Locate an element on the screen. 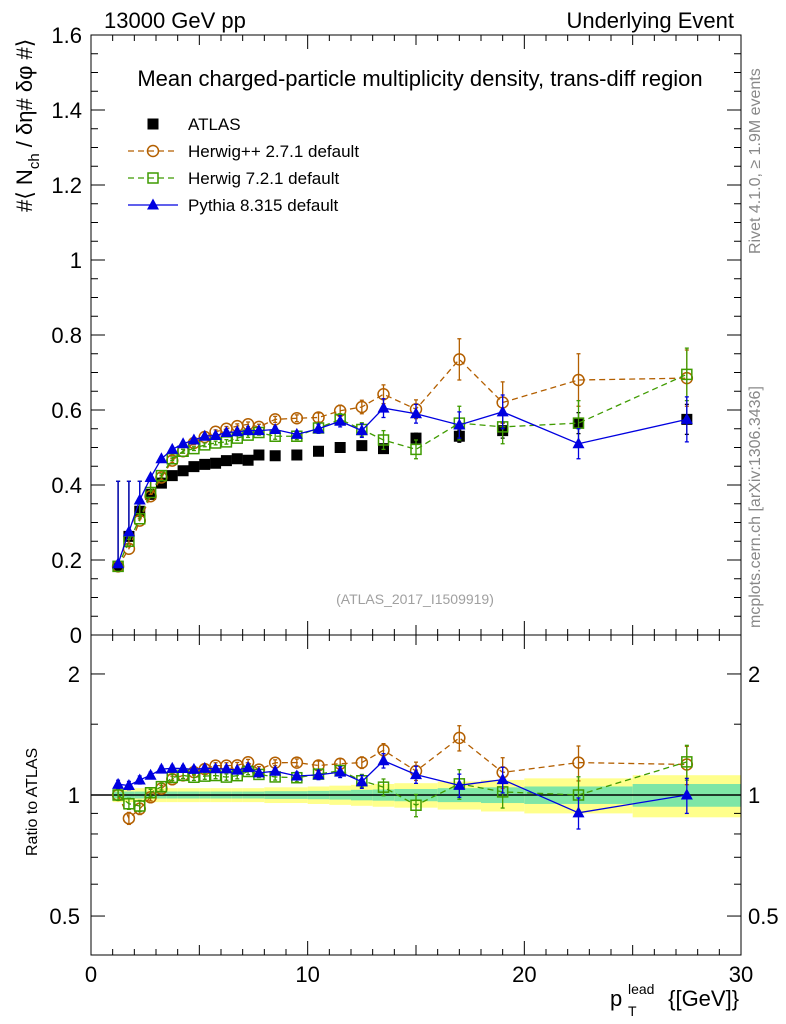 Image resolution: width=786 pixels, height=1024 pixels. x-tick-label: 30 is located at coordinates (741, 974).